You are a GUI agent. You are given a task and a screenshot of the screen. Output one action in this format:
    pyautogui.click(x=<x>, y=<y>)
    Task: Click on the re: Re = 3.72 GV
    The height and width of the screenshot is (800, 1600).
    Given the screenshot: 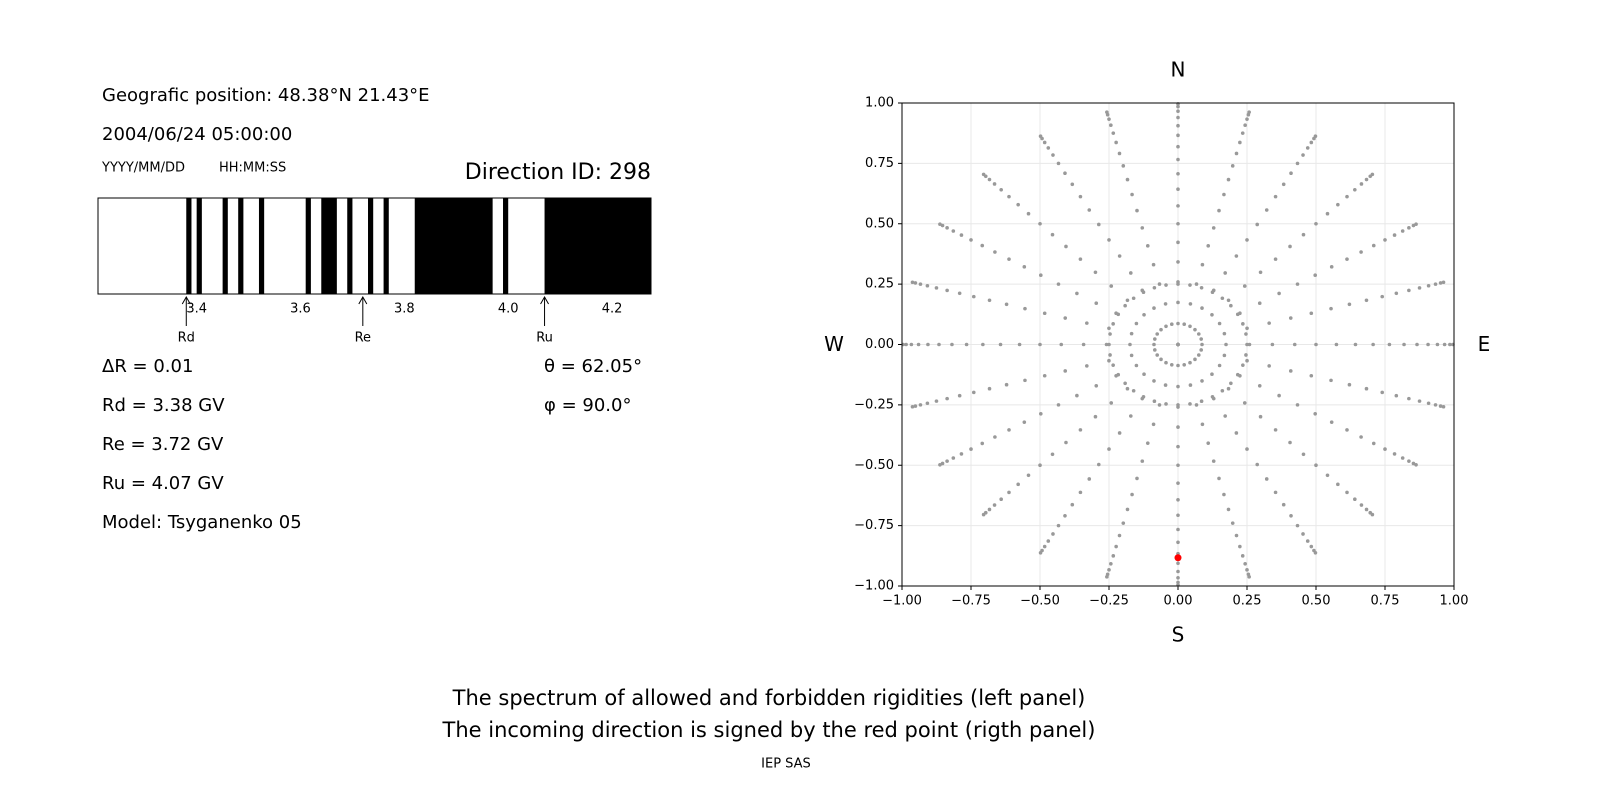 What is the action you would take?
    pyautogui.click(x=163, y=444)
    